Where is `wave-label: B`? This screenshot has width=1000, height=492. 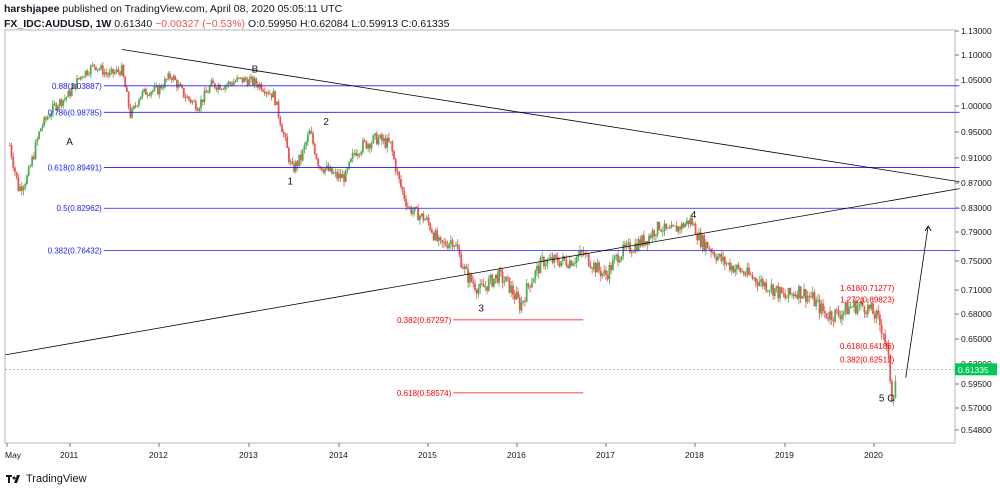
wave-label: B is located at coordinates (255, 70).